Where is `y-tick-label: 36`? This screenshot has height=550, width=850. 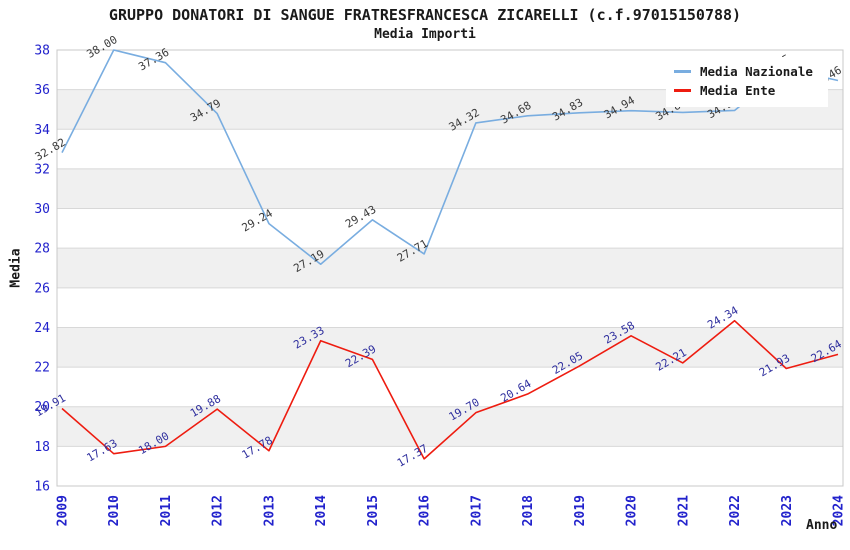 y-tick-label: 36 is located at coordinates (42, 90).